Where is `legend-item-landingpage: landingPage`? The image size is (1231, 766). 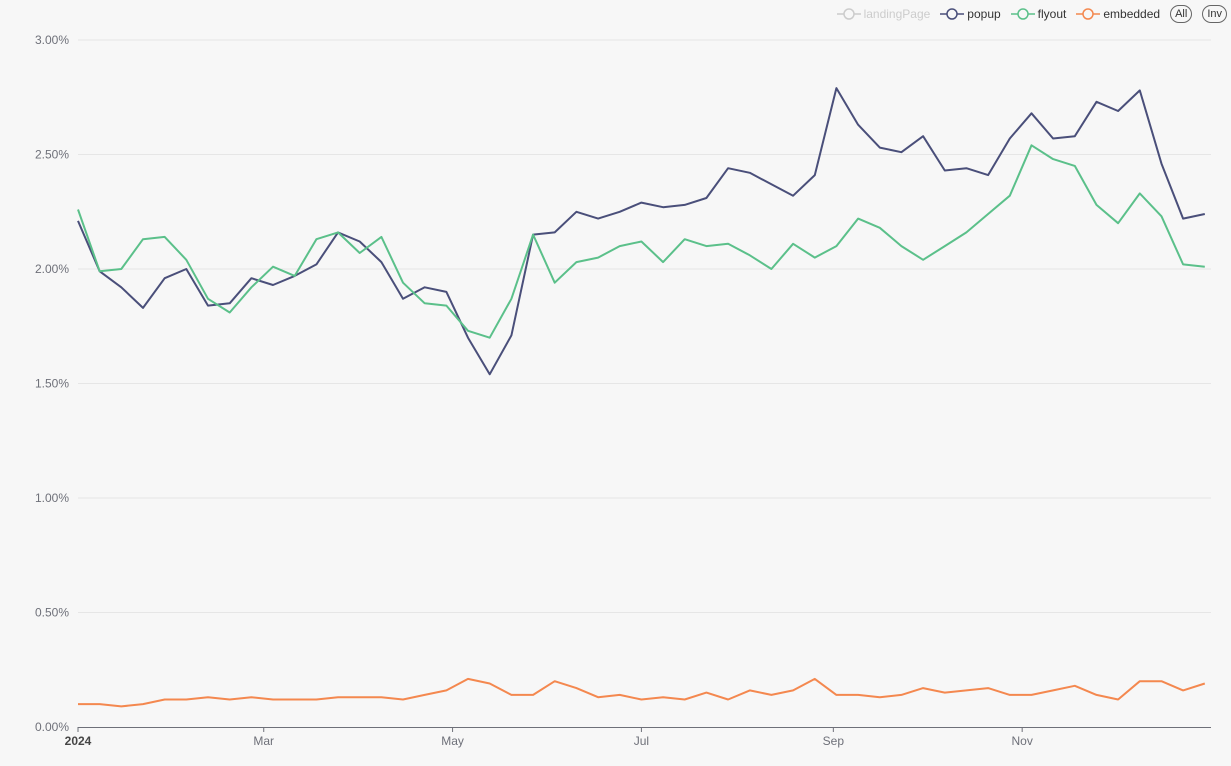 legend-item-landingpage: landingPage is located at coordinates (883, 14).